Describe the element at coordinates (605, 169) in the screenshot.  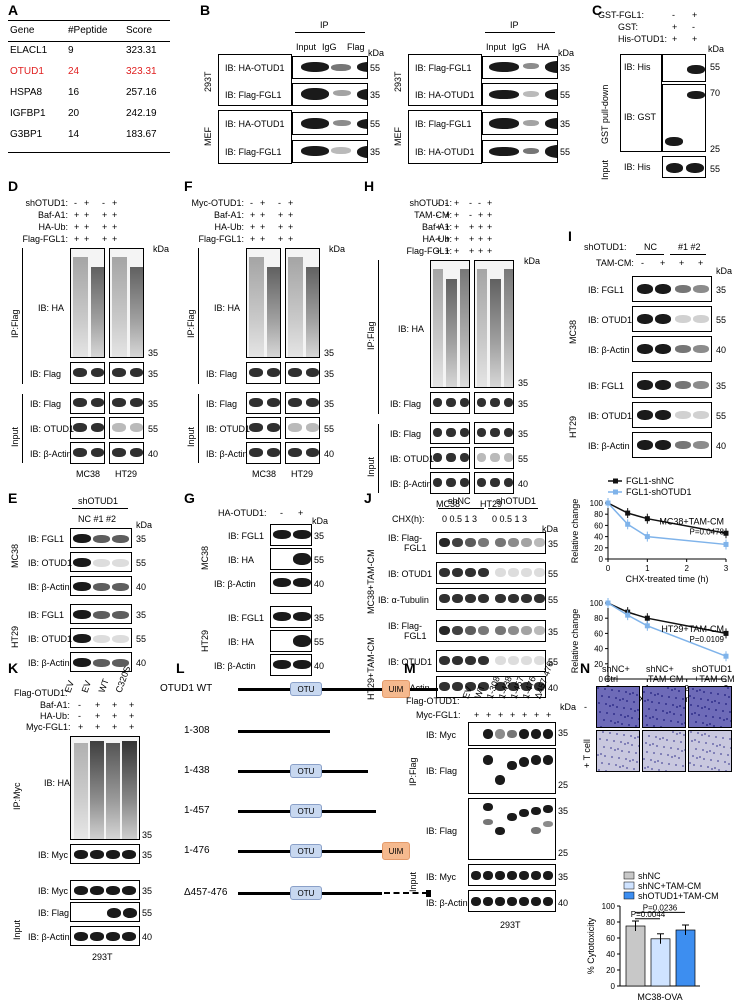
I see `input-label: Input` at that location.